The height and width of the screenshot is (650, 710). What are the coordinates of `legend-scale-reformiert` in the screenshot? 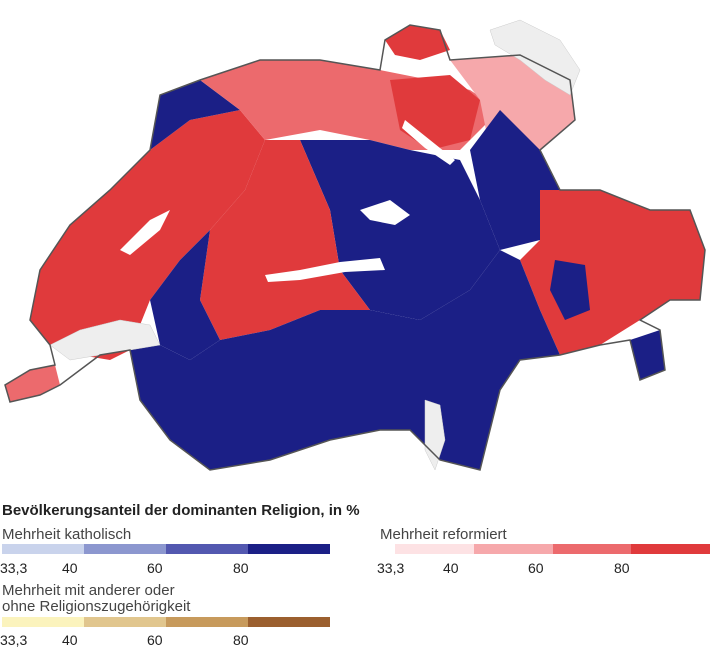 It's located at (552, 549).